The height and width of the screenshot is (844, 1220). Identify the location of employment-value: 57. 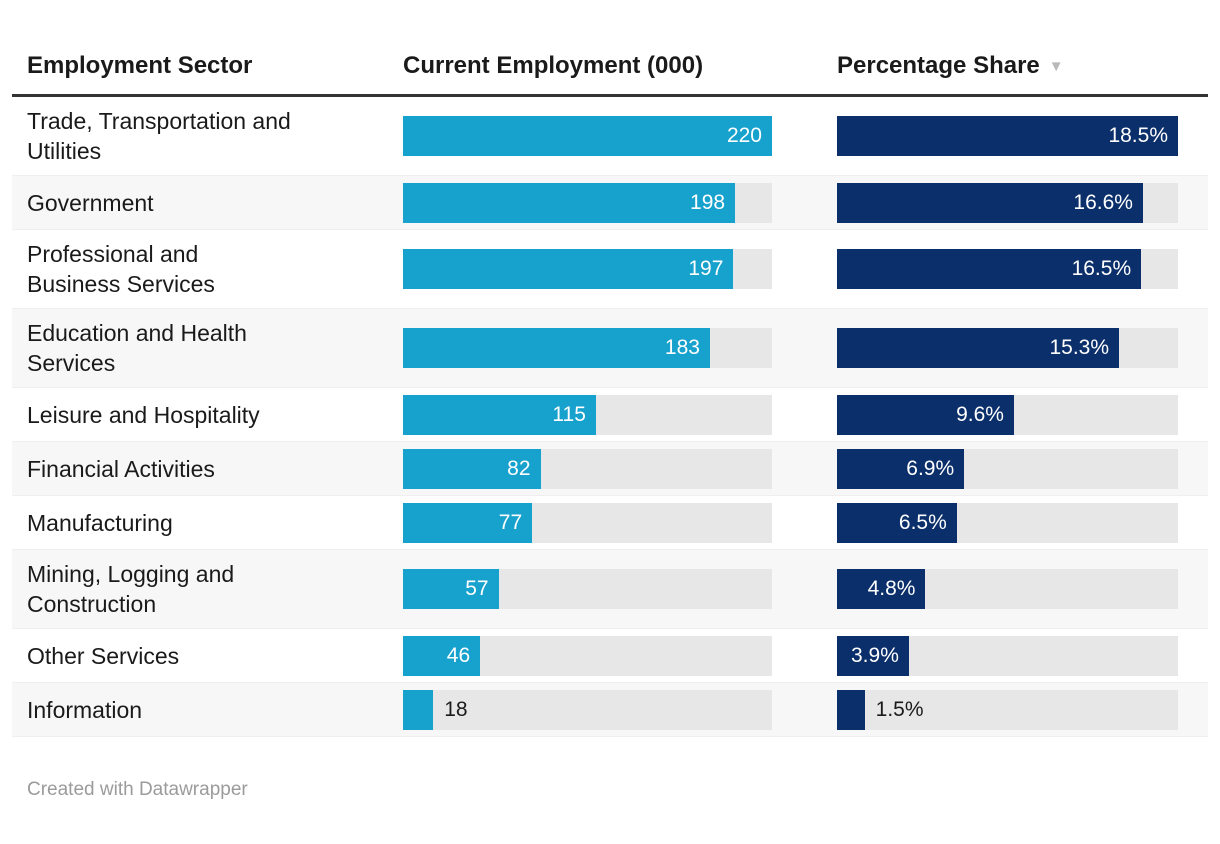
(477, 588).